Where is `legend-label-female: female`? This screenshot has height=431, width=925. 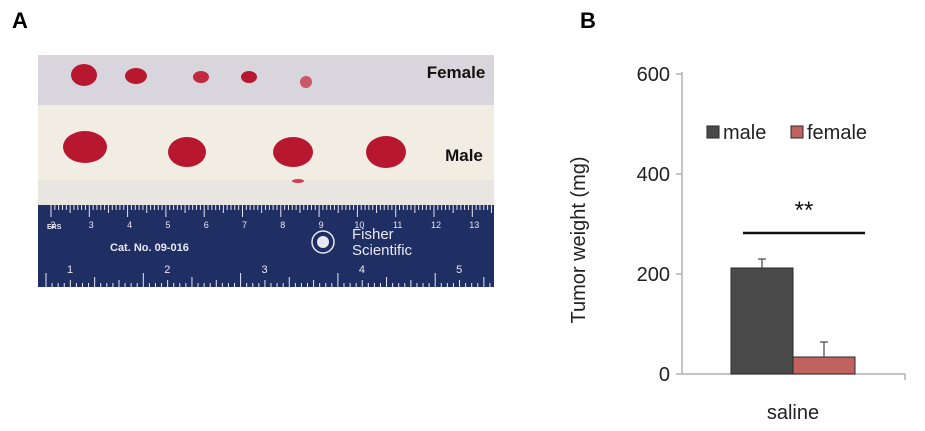
legend-label-female: female is located at coordinates (837, 133).